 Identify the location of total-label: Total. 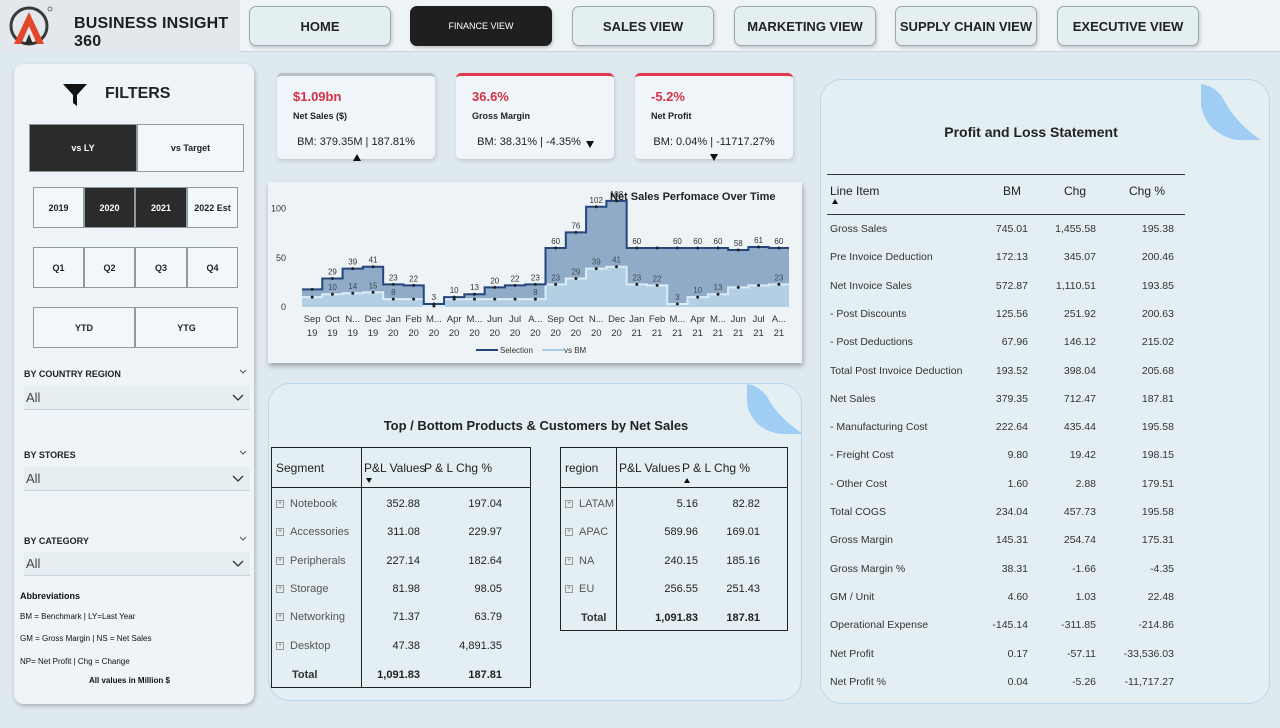
(305, 675).